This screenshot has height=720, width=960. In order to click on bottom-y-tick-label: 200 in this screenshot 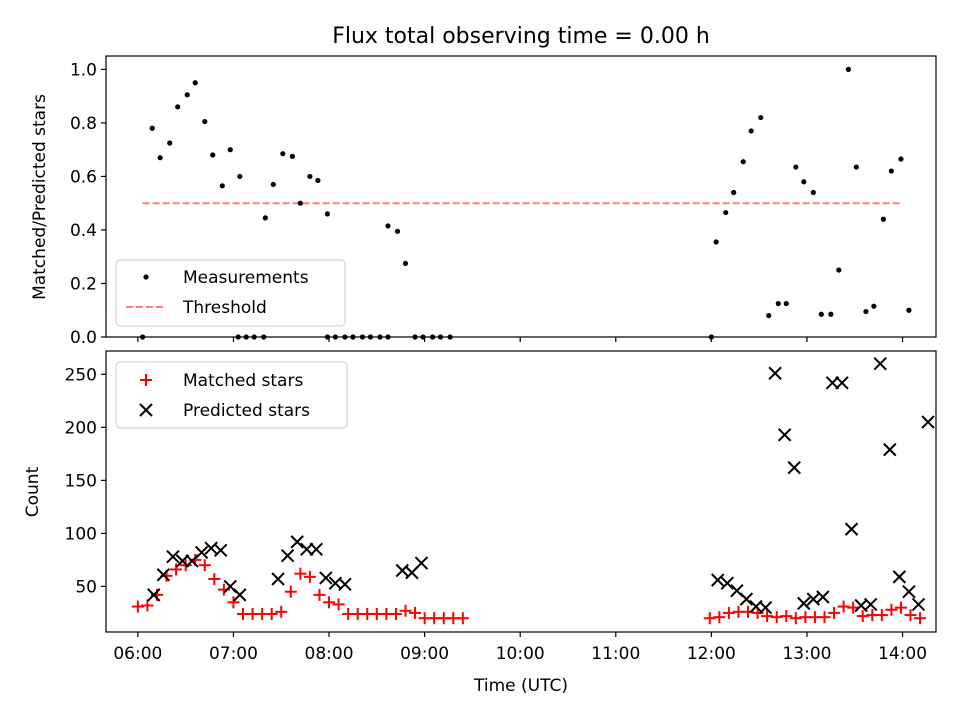, I will do `click(81, 428)`.